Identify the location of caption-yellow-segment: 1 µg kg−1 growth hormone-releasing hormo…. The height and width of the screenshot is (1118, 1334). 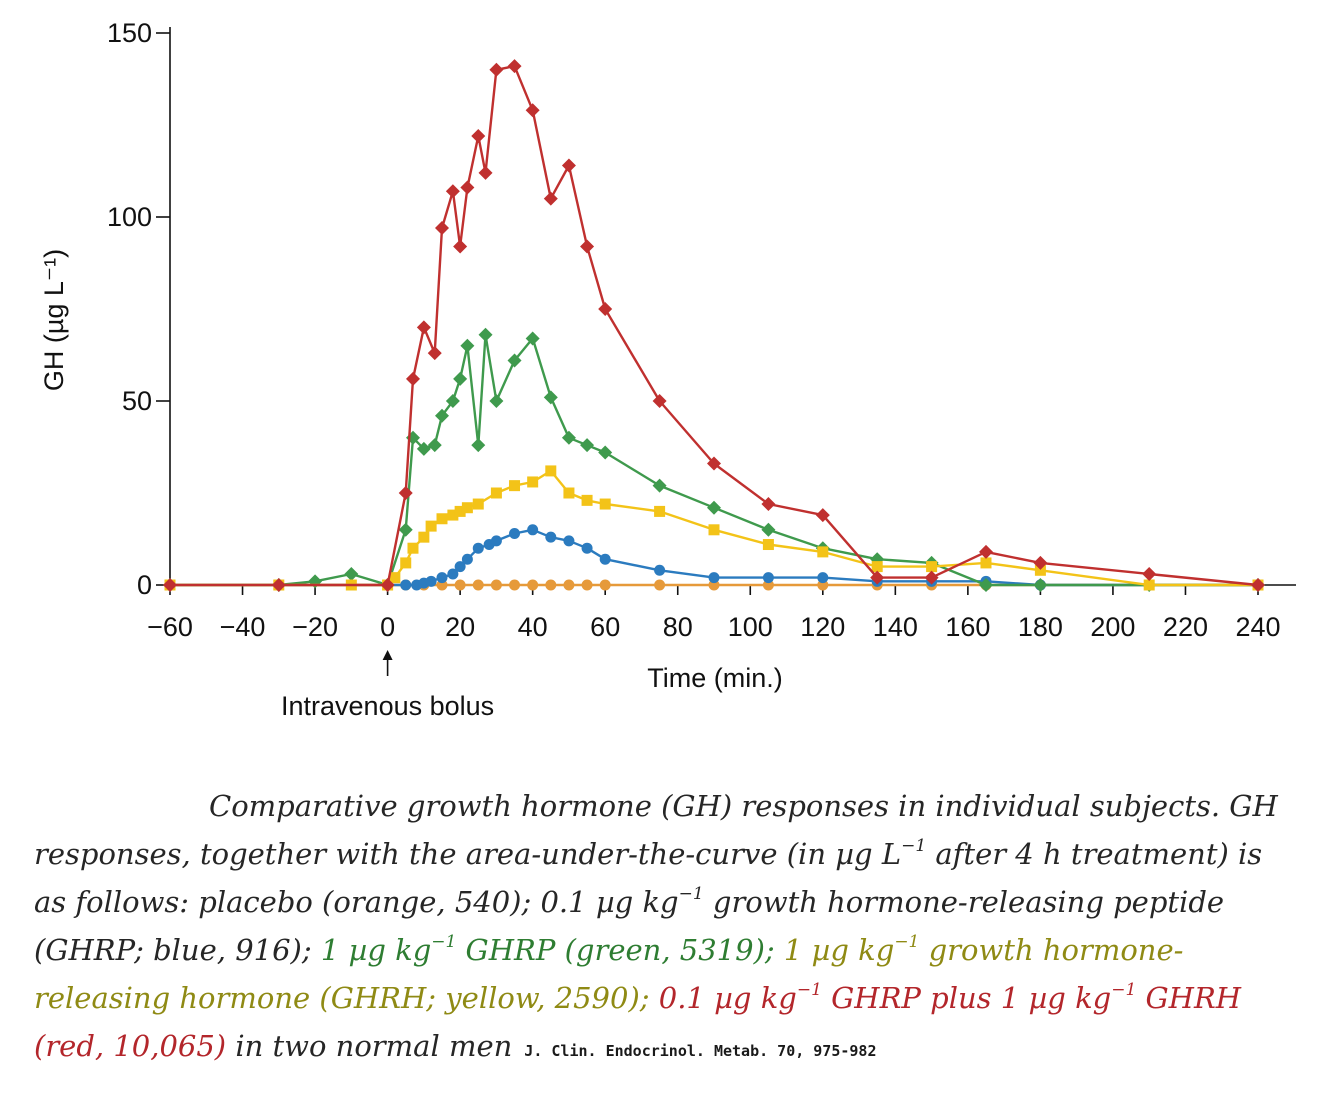
(608, 974).